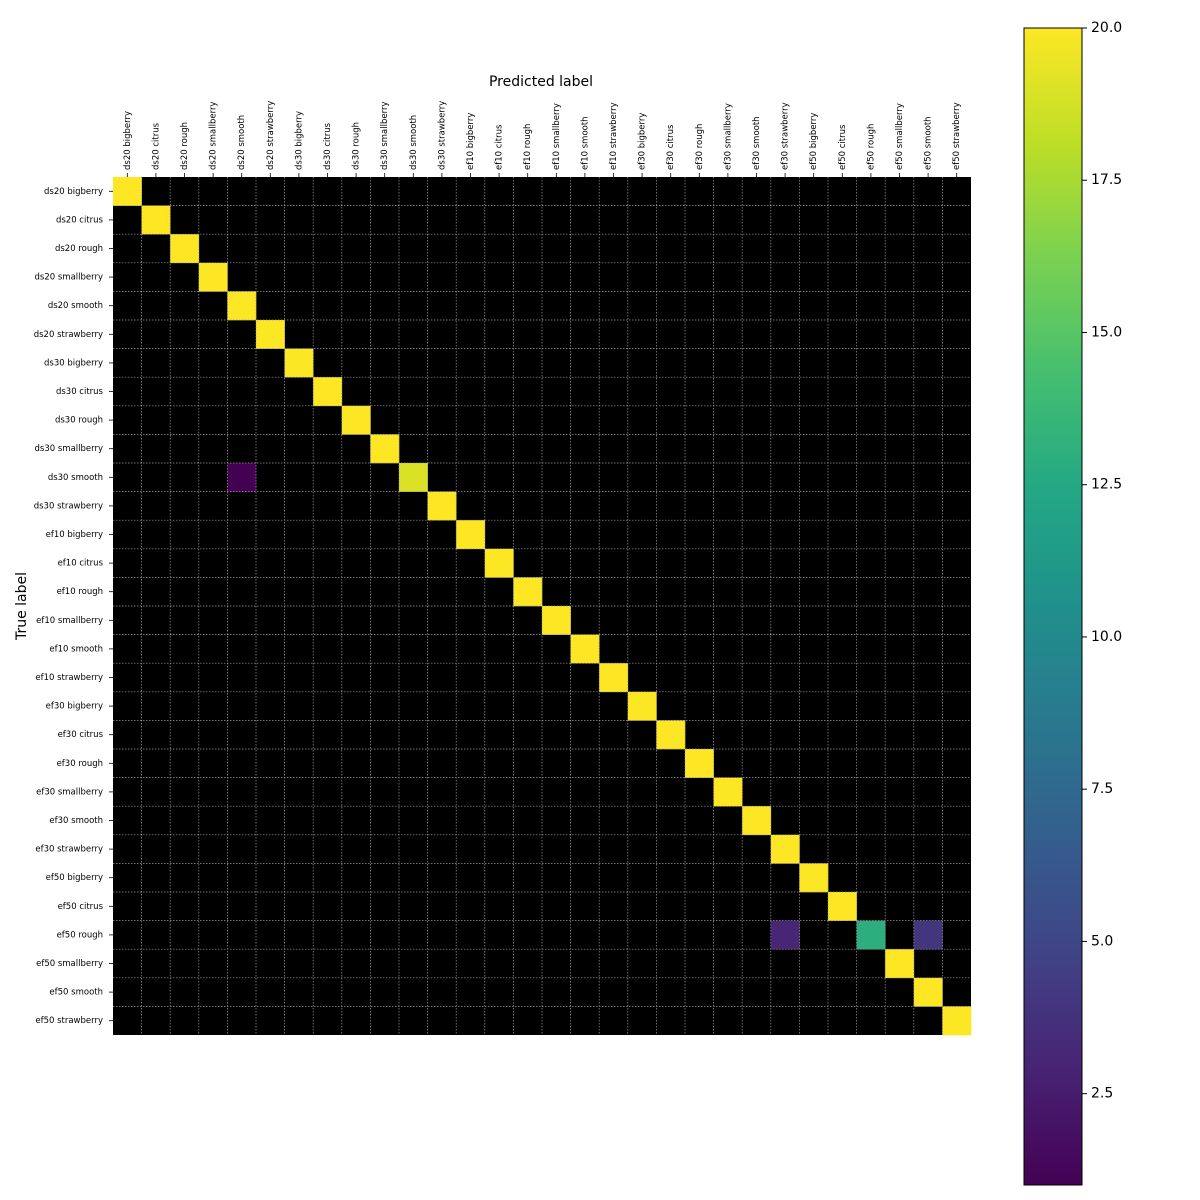 This screenshot has height=1200, width=1200. I want to click on x-tick-label: ef10 rough, so click(528, 147).